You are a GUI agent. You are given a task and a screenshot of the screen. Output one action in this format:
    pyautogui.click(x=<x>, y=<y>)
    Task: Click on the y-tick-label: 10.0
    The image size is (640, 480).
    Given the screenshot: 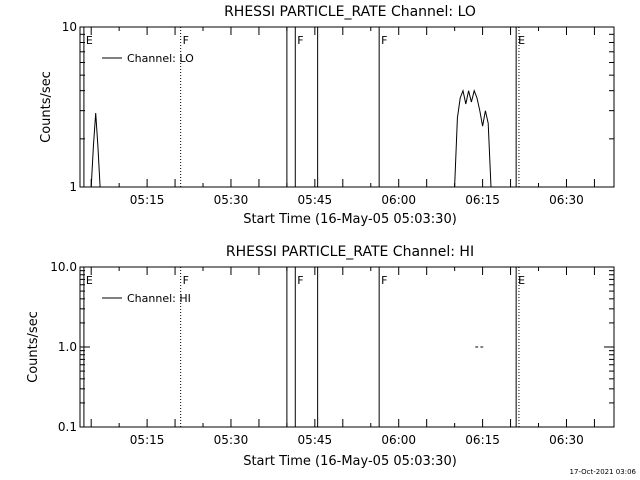 What is the action you would take?
    pyautogui.click(x=63, y=267)
    